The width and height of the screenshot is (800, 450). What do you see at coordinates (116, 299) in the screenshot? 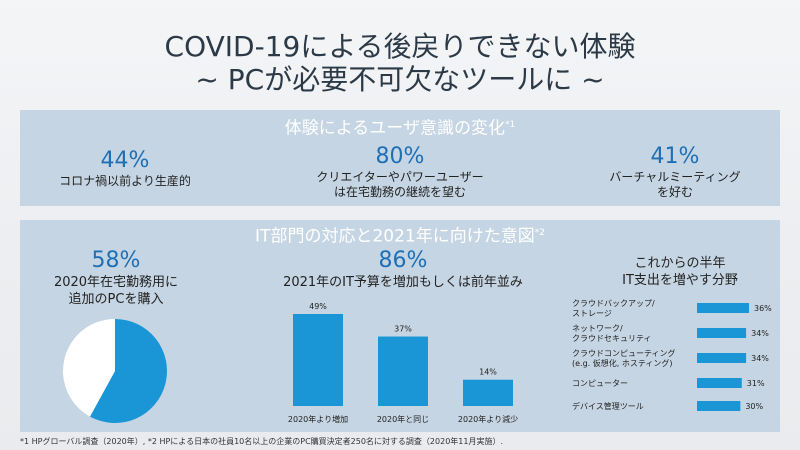
I see `pc-purchase-desc-2: 追加のPCを購入` at bounding box center [116, 299].